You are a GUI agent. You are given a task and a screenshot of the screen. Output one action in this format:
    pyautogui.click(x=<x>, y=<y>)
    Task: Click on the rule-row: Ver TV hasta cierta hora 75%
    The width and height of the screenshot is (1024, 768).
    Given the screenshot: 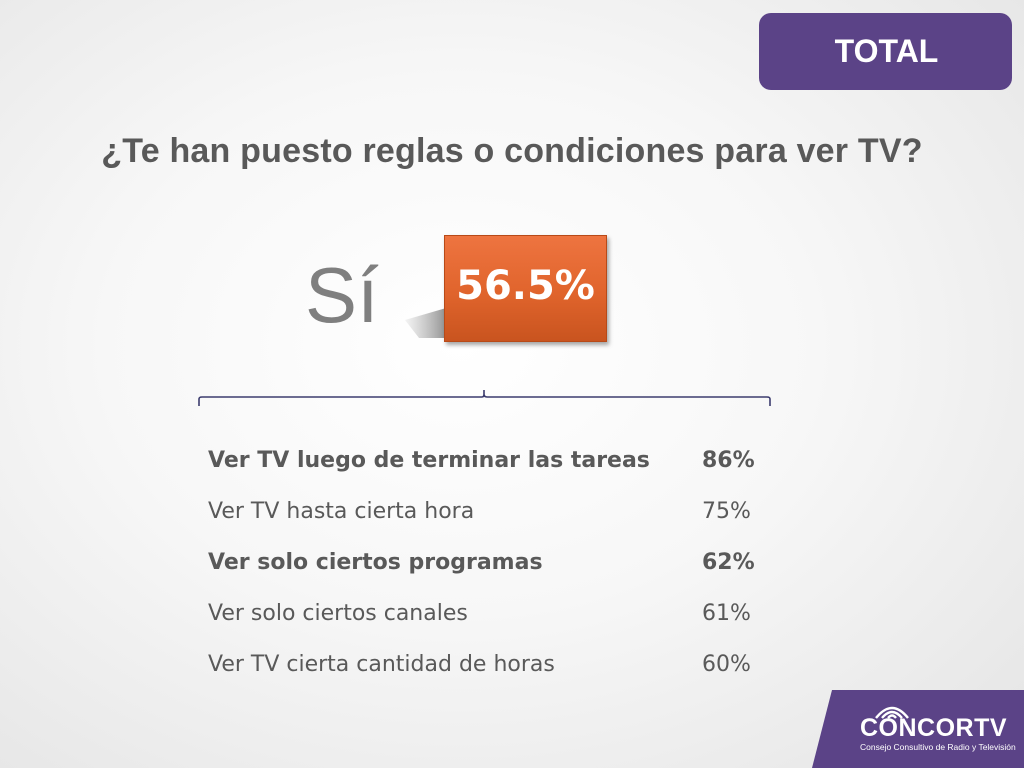 What is the action you would take?
    pyautogui.click(x=488, y=524)
    